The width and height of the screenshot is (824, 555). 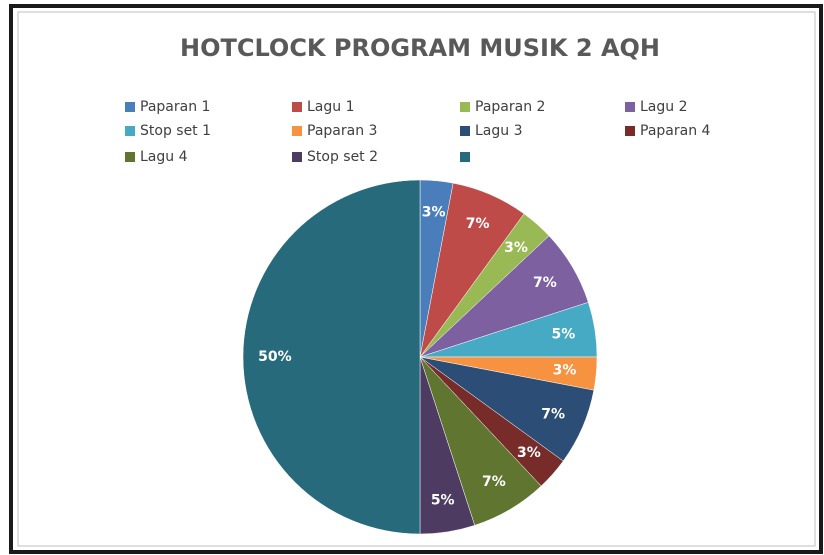 What do you see at coordinates (664, 107) in the screenshot?
I see `legend-label: Lagu 2` at bounding box center [664, 107].